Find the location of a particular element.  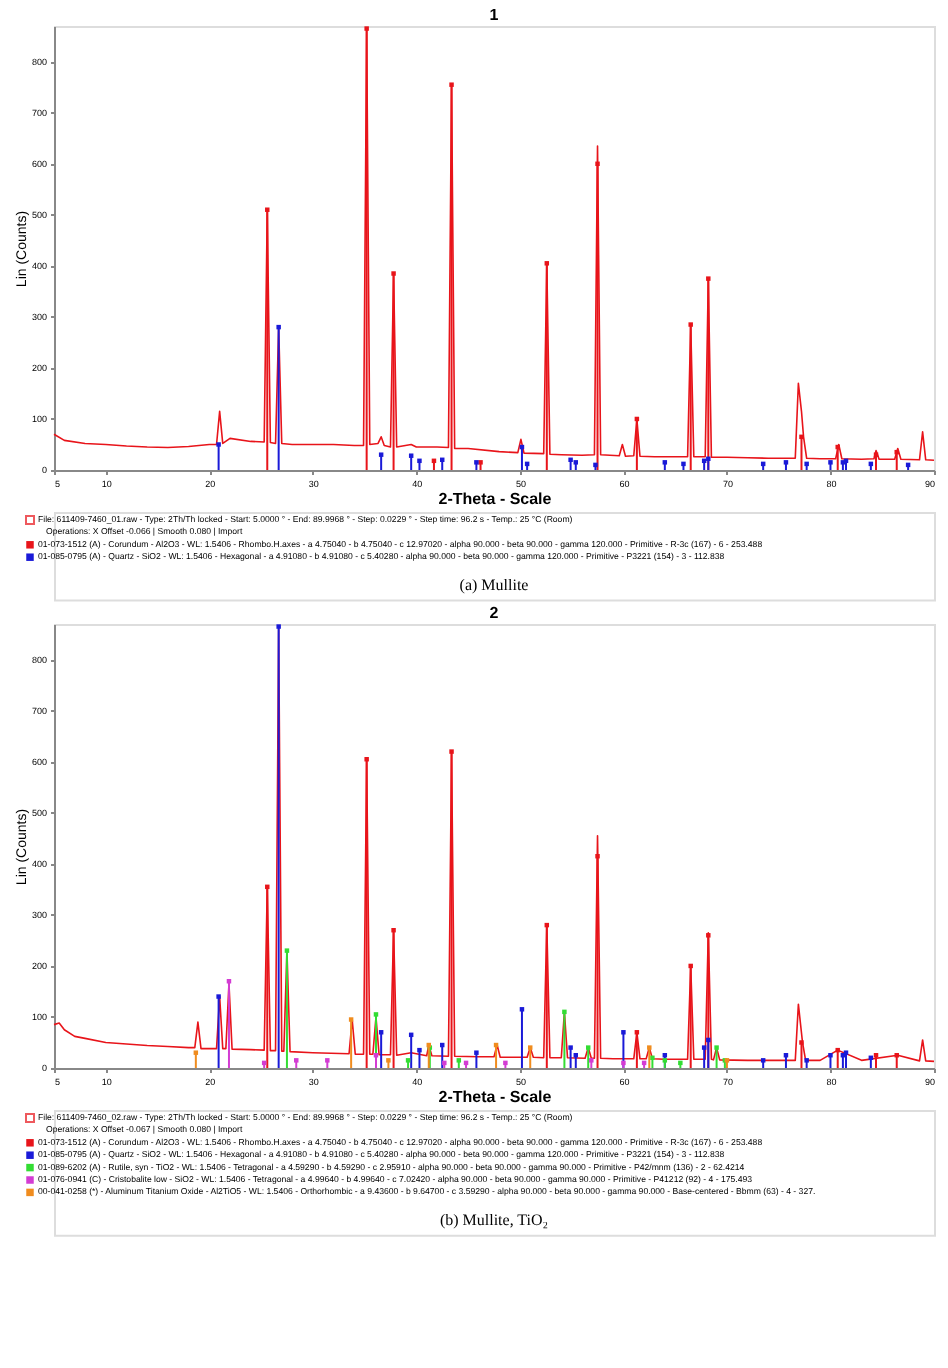

chart-title: 2 is located at coordinates (494, 613).